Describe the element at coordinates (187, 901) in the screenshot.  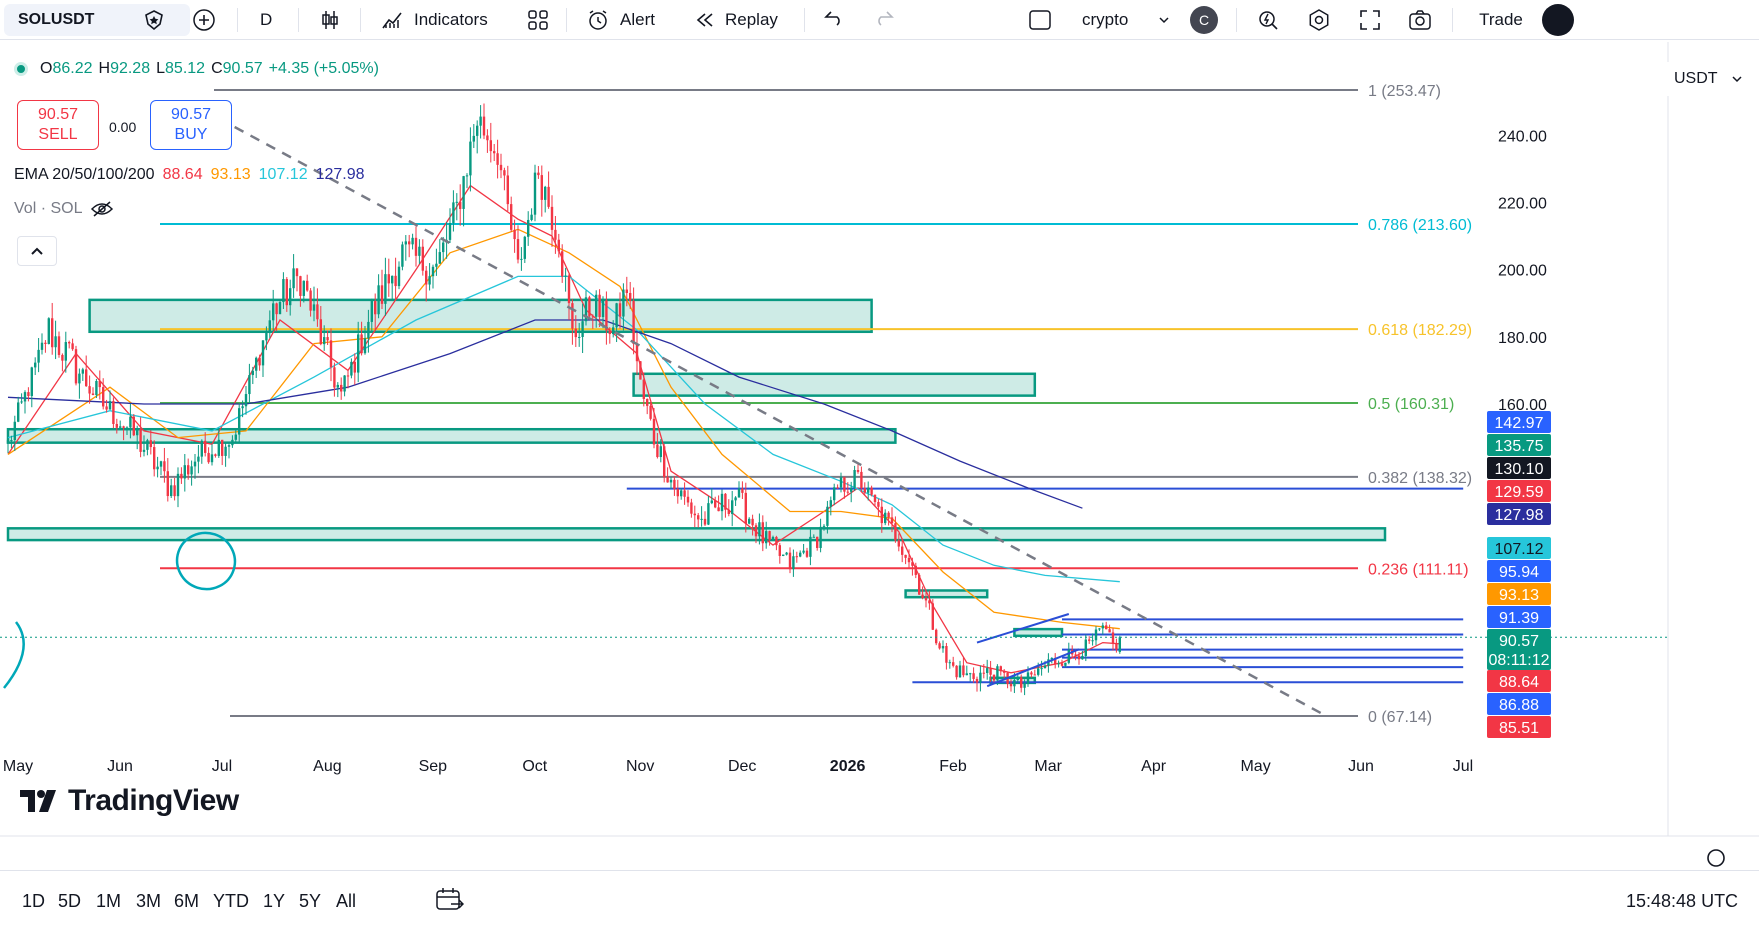
I see `range-button-6m: 6M` at that location.